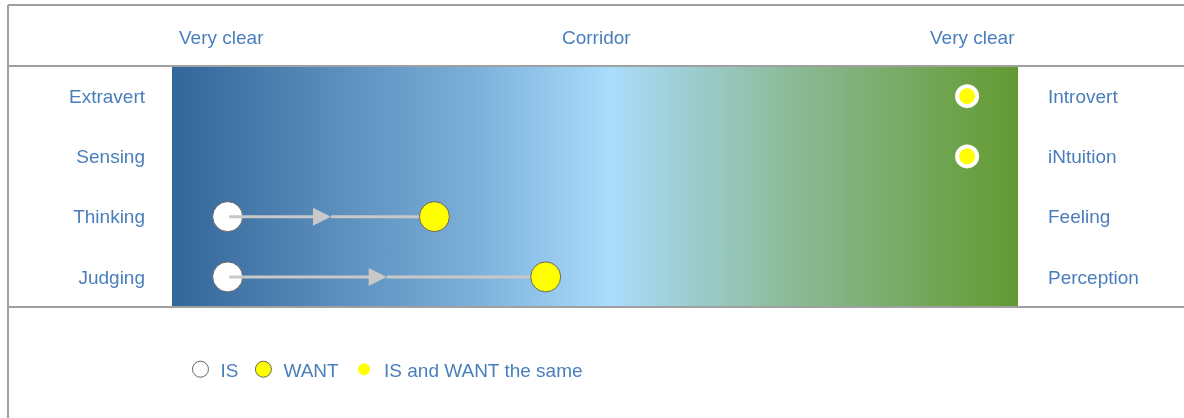 Image resolution: width=1184 pixels, height=418 pixels. What do you see at coordinates (483, 370) in the screenshot?
I see `legend-label: IS and WANT the same` at bounding box center [483, 370].